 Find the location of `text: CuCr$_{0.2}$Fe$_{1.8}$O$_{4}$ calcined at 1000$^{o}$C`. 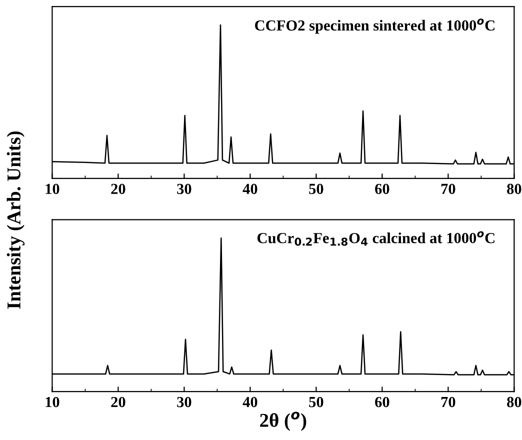

text: CuCr$_{0.2}$Fe$_{1.8}$O$_{4}$ calcined at 1000$^{o}$C is located at coordinates (375, 238).